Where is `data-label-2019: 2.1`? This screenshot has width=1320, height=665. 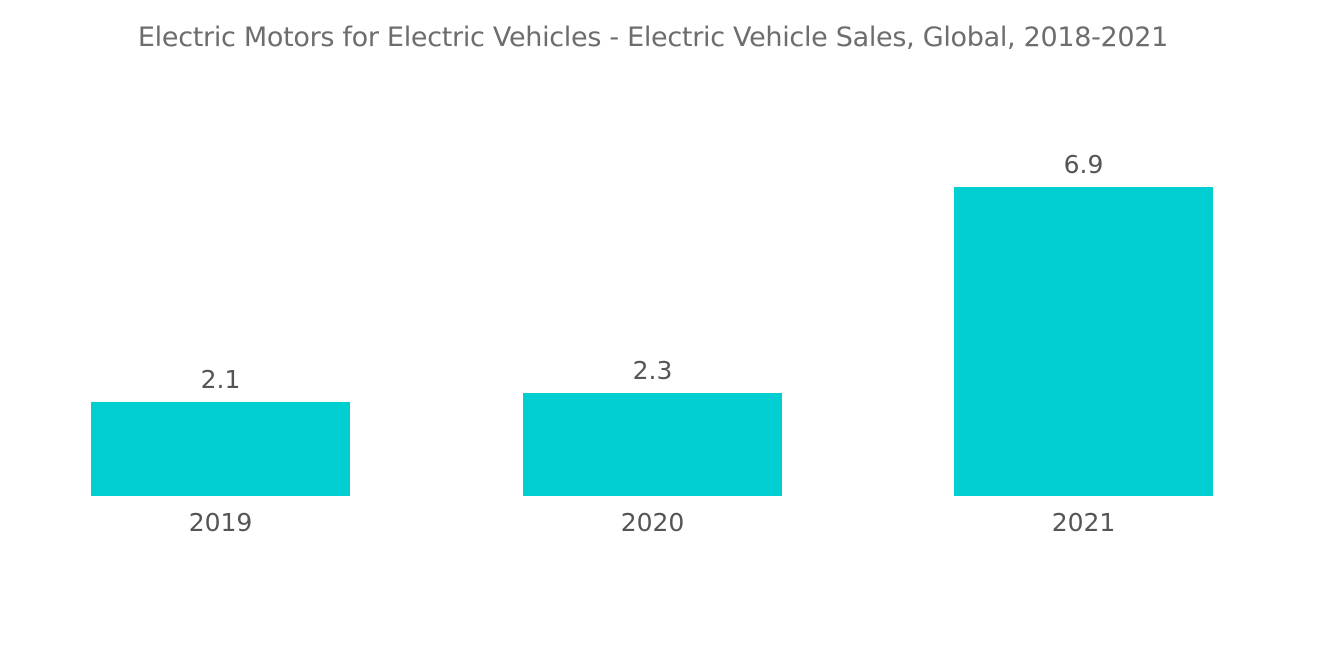 data-label-2019: 2.1 is located at coordinates (221, 379).